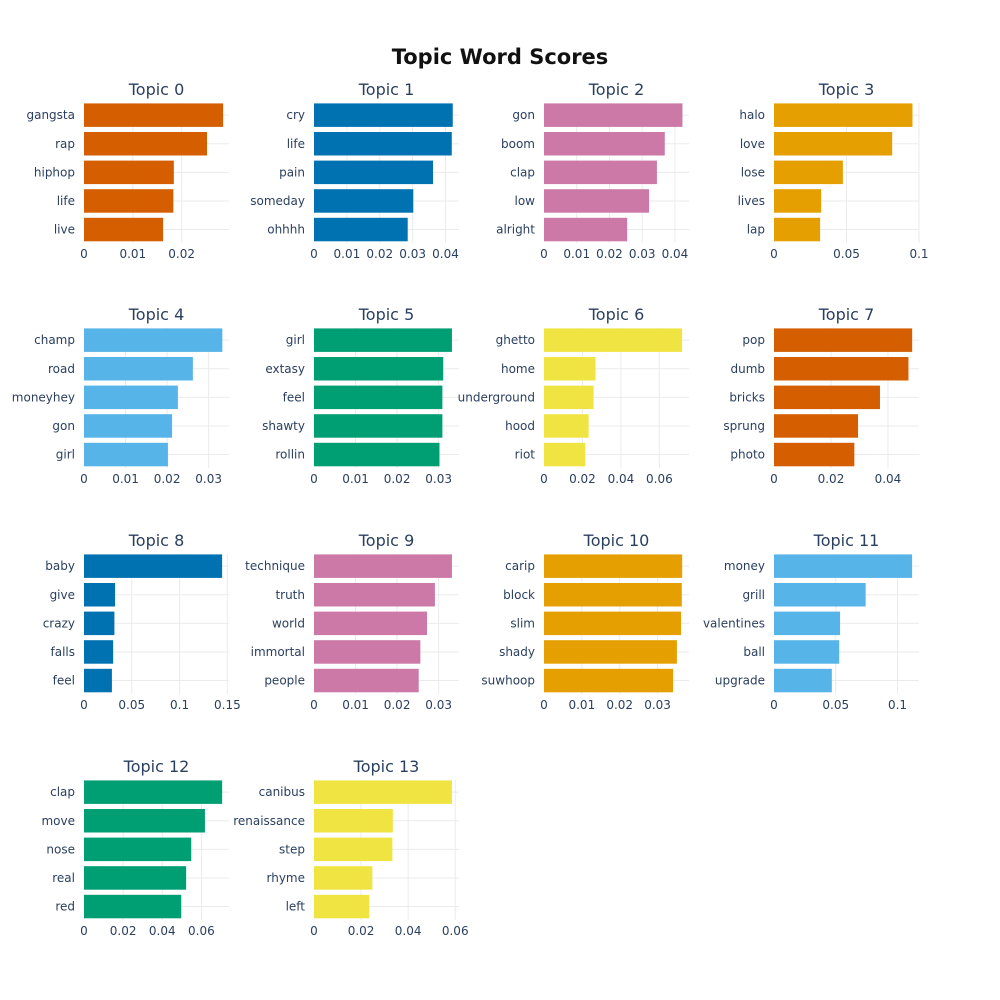  I want to click on bar-technique, so click(383, 566).